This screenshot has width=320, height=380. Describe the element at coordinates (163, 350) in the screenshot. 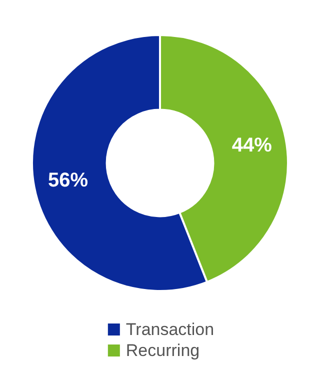

I see `legend-label: Recurring` at that location.